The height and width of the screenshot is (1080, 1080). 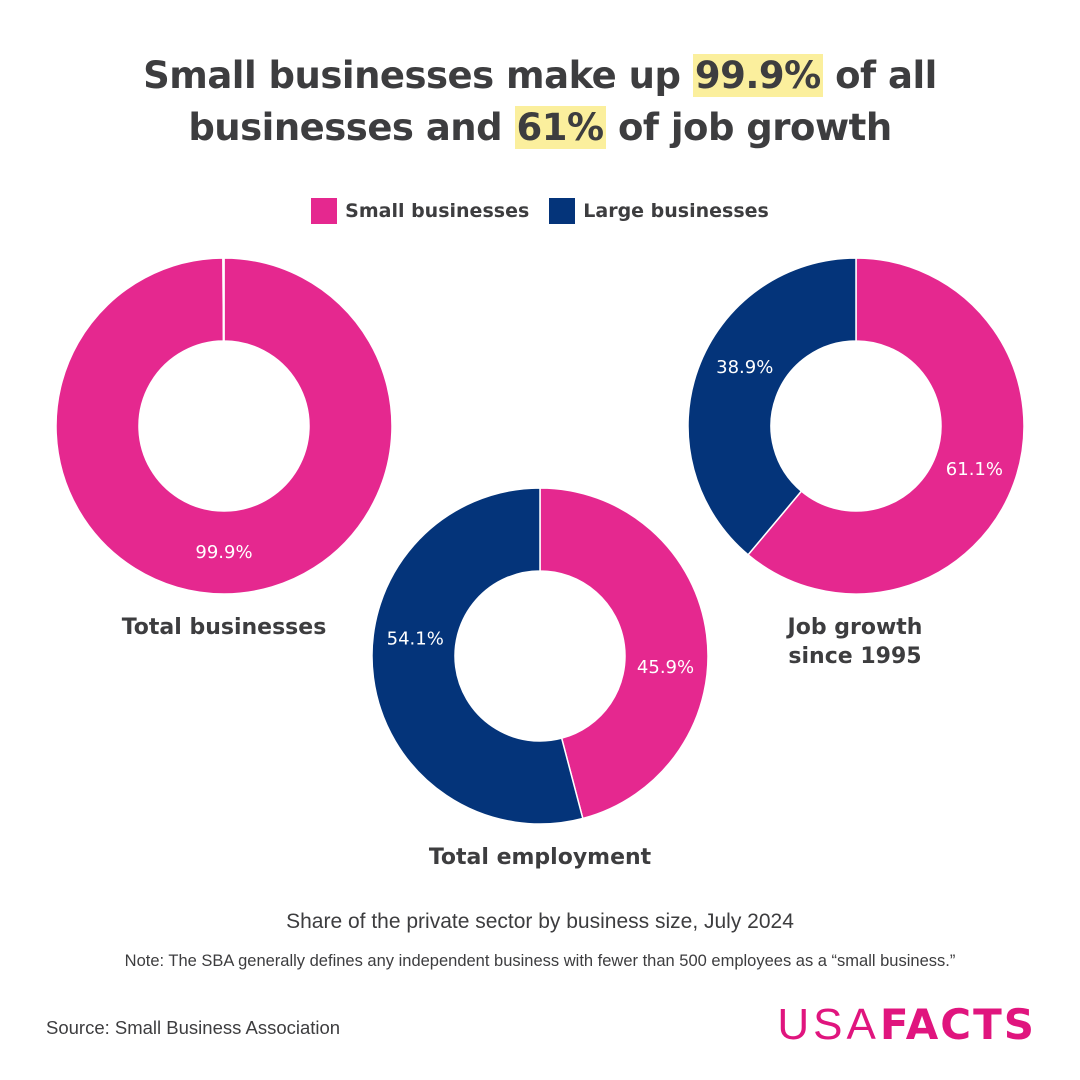 I want to click on donut-1: 45.9% 54.1%, so click(x=540, y=656).